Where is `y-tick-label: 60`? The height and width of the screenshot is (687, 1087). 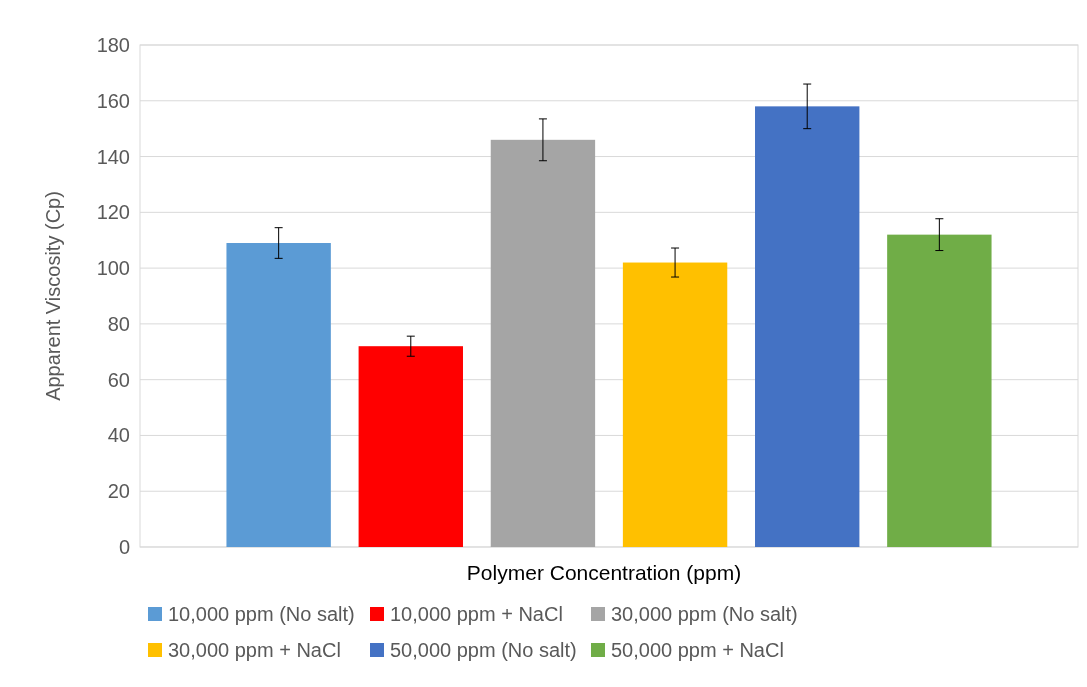
y-tick-label: 60 is located at coordinates (118, 379).